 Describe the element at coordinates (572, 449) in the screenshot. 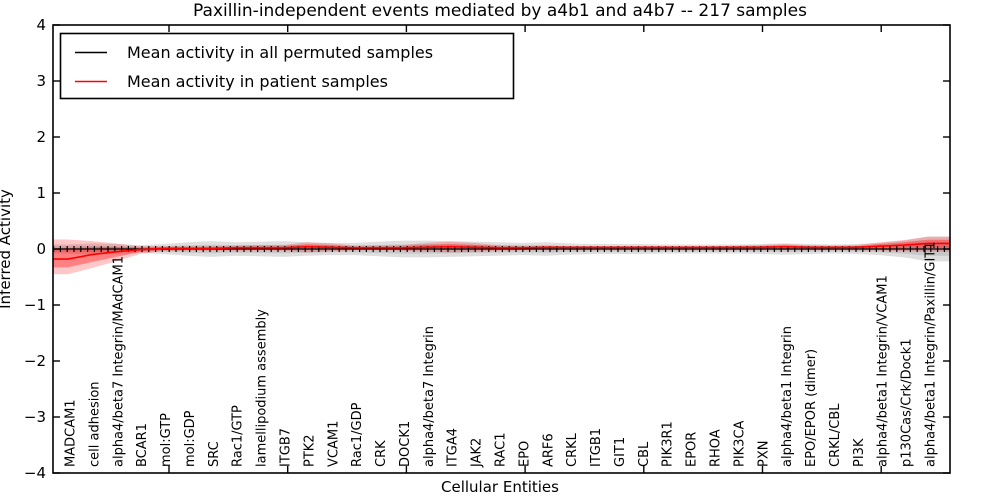

I see `x-tick-label: CRKL` at that location.